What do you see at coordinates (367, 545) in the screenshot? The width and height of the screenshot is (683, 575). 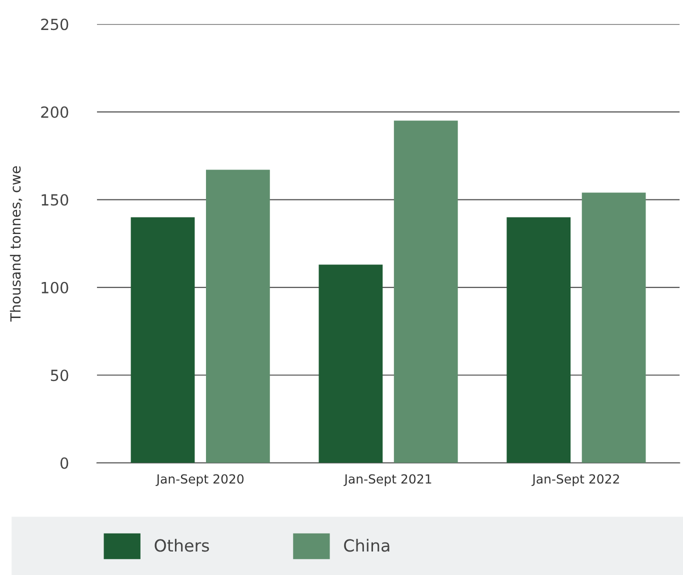 I see `legend-label: China` at bounding box center [367, 545].